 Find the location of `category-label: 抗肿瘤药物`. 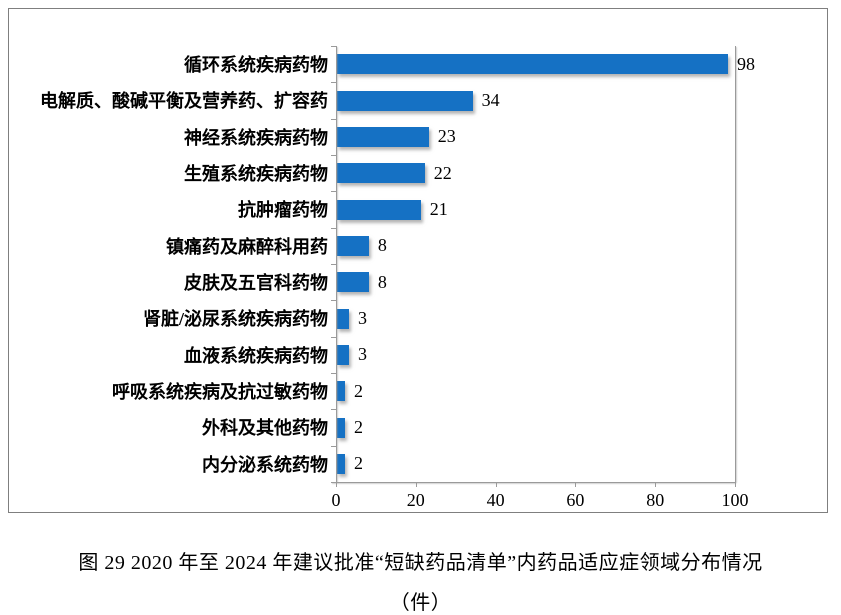

category-label: 抗肿瘤药物 is located at coordinates (283, 210).